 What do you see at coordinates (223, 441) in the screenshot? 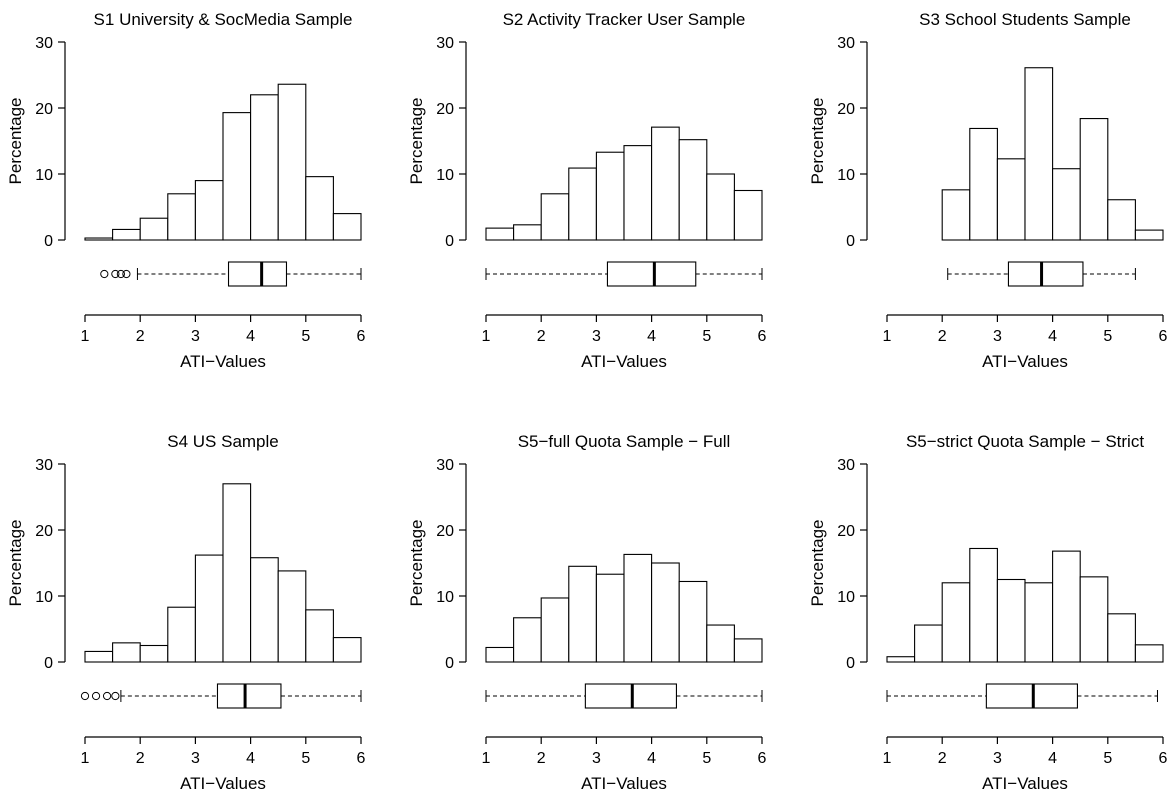
I see `chart-title: S4 US Sample` at bounding box center [223, 441].